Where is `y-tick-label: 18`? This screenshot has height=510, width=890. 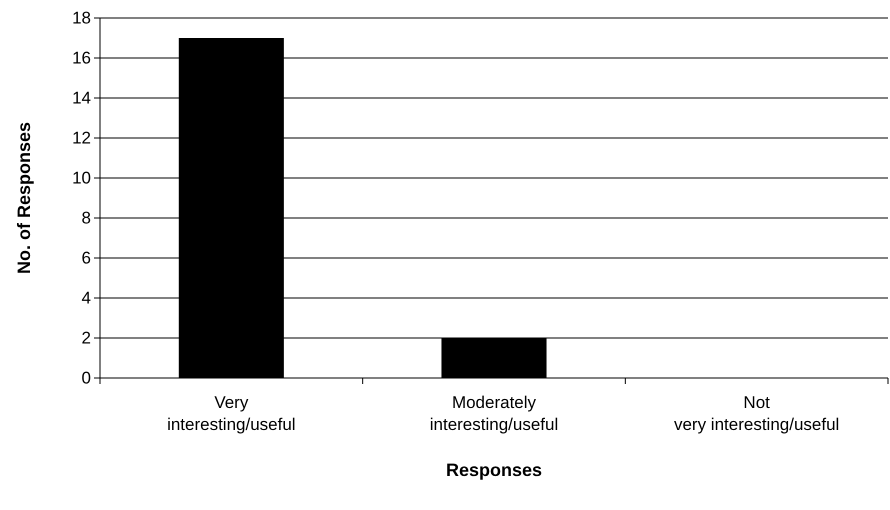
y-tick-label: 18 is located at coordinates (81, 18).